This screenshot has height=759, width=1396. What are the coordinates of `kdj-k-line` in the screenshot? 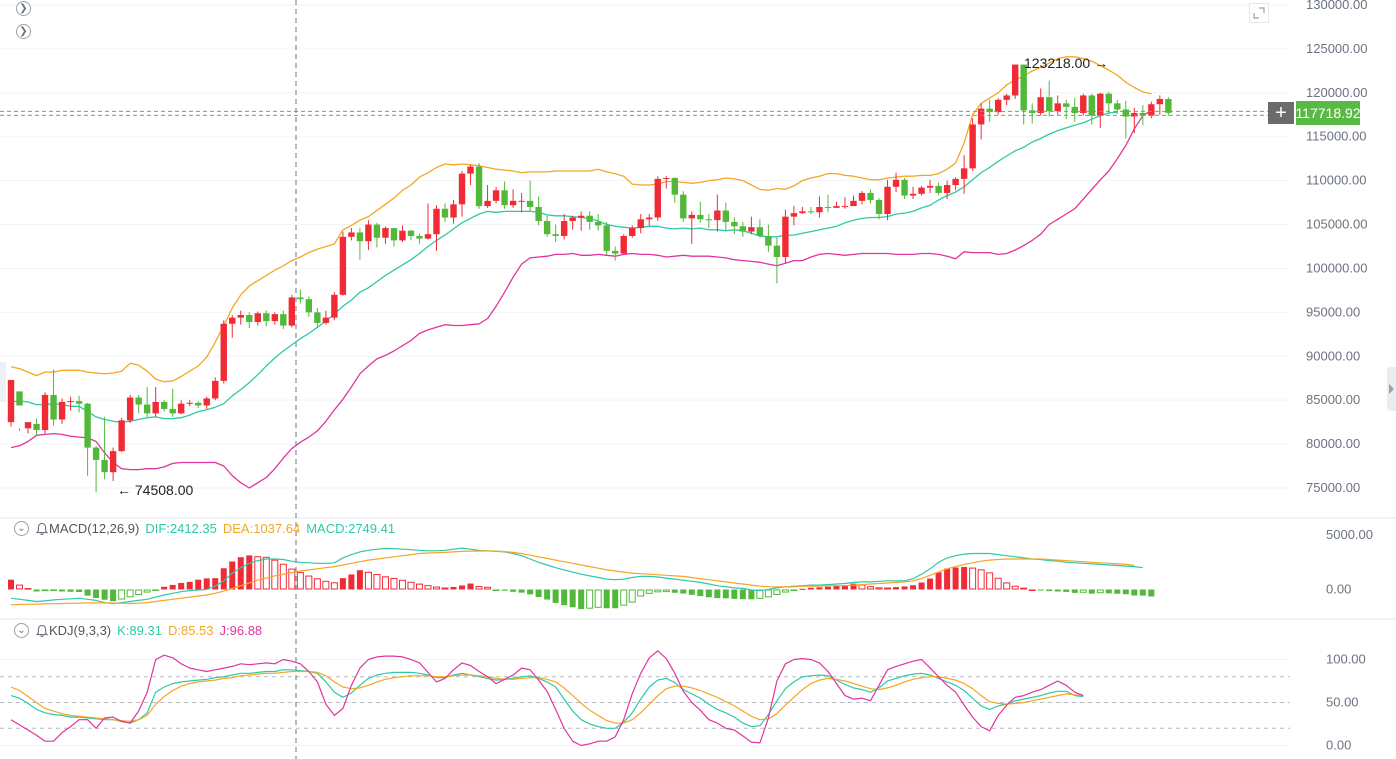 It's located at (547, 699).